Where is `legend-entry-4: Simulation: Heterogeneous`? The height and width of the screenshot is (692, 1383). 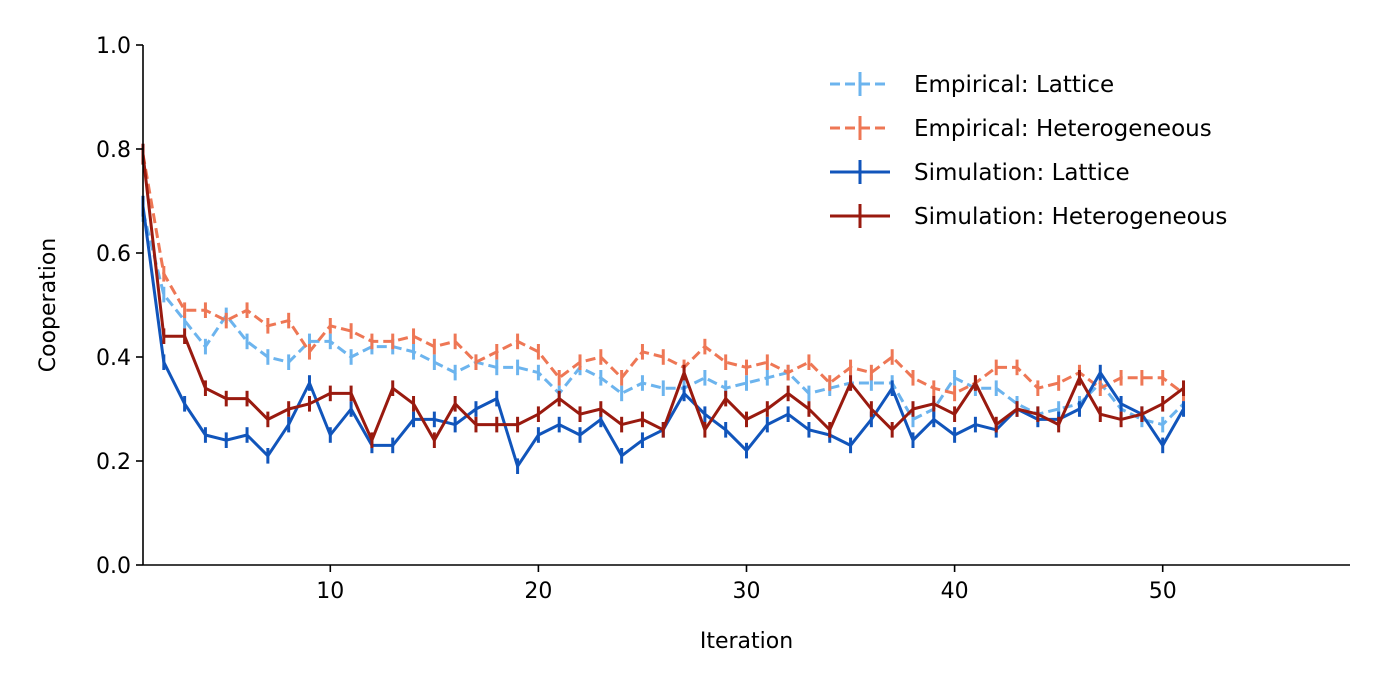
legend-entry-4: Simulation: Heterogeneous is located at coordinates (1028, 217).